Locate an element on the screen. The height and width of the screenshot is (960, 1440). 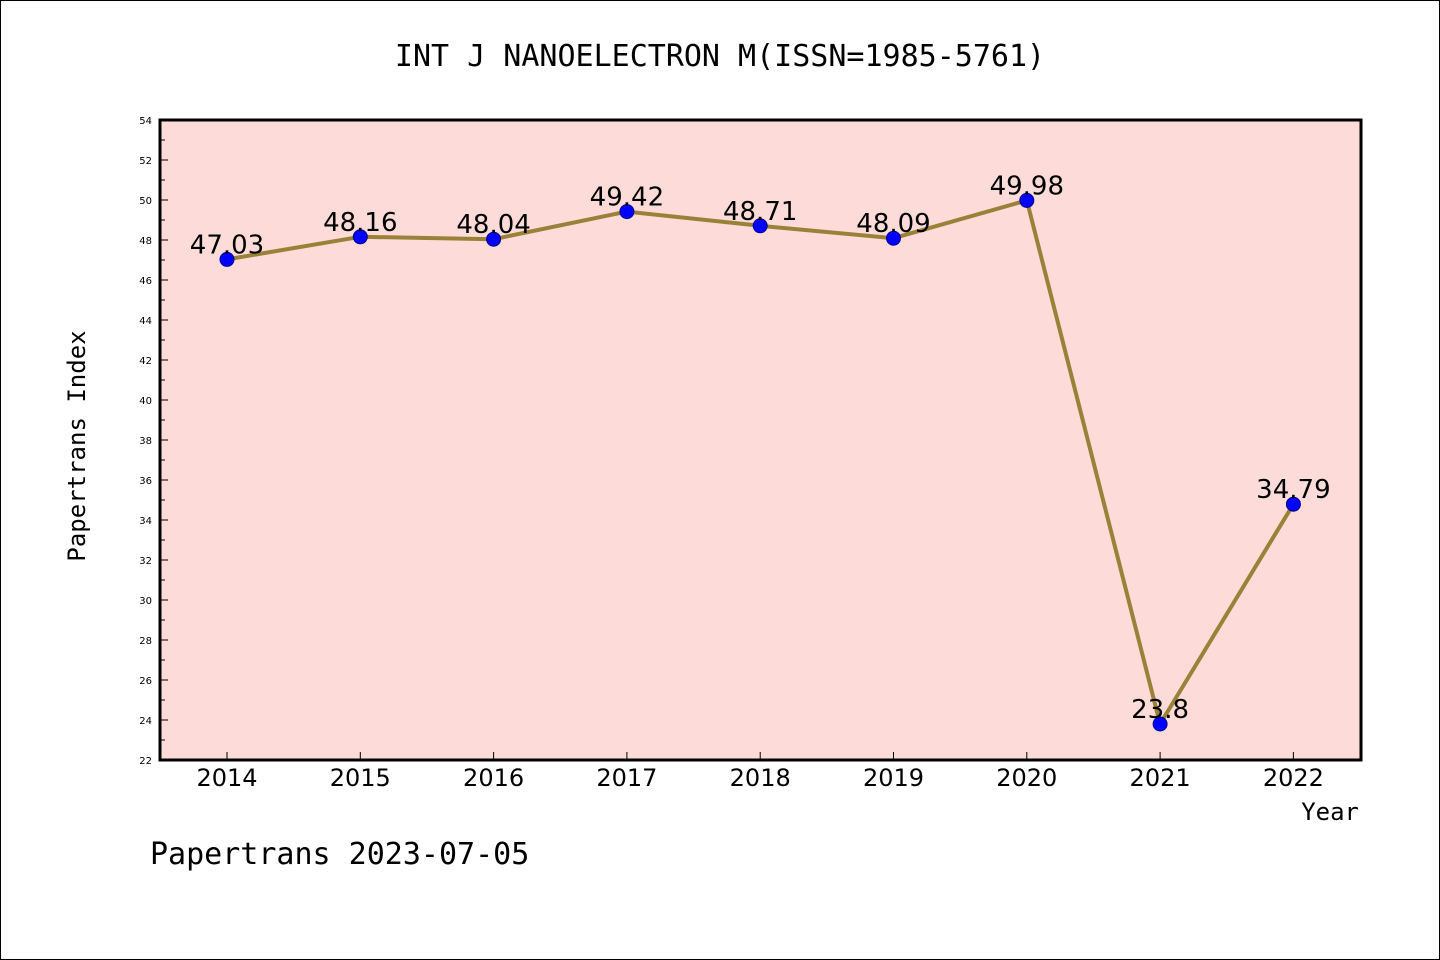
y-tick-label-28: 28 is located at coordinates (145, 641).